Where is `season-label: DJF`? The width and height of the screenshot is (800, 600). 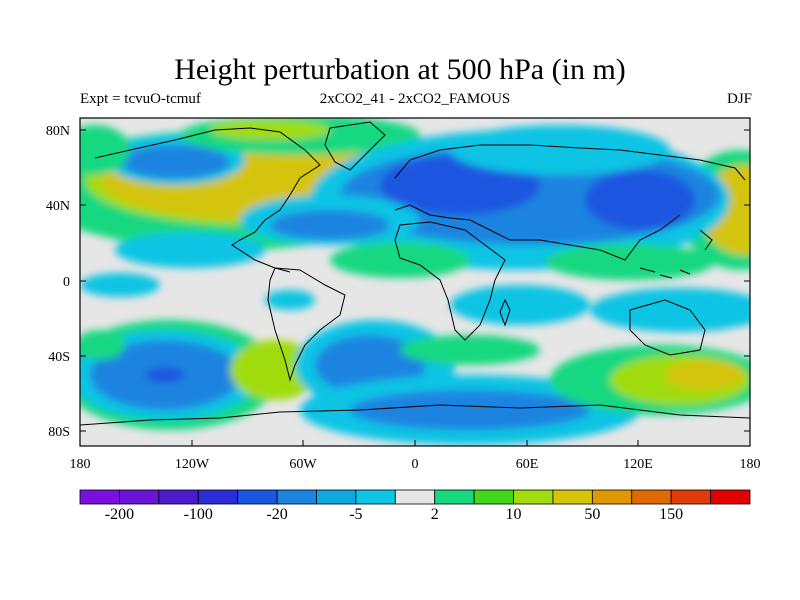 season-label: DJF is located at coordinates (739, 99).